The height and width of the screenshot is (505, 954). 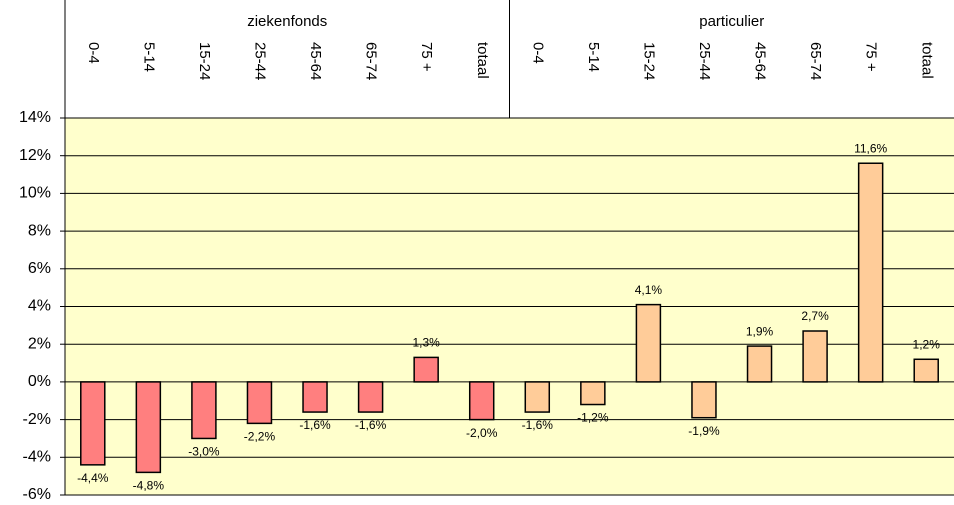 What do you see at coordinates (149, 486) in the screenshot?
I see `value-label: -4,8%` at bounding box center [149, 486].